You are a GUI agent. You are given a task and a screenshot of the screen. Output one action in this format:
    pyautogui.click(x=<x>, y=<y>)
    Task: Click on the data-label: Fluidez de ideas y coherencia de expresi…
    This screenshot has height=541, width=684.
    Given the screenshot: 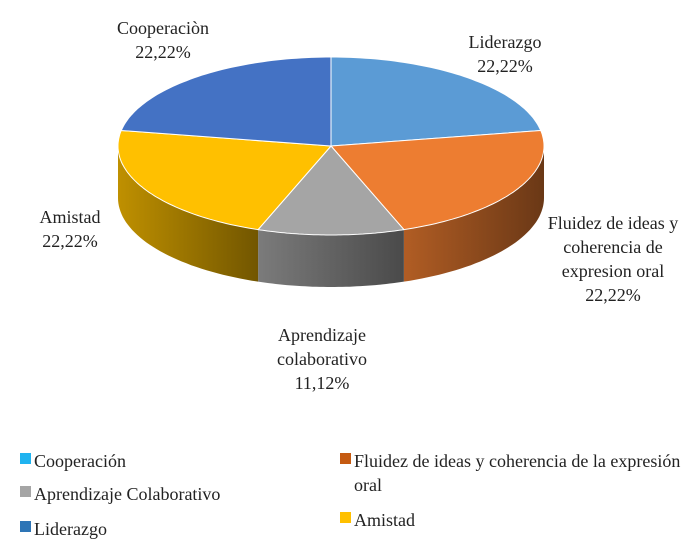 What is the action you would take?
    pyautogui.click(x=612, y=259)
    